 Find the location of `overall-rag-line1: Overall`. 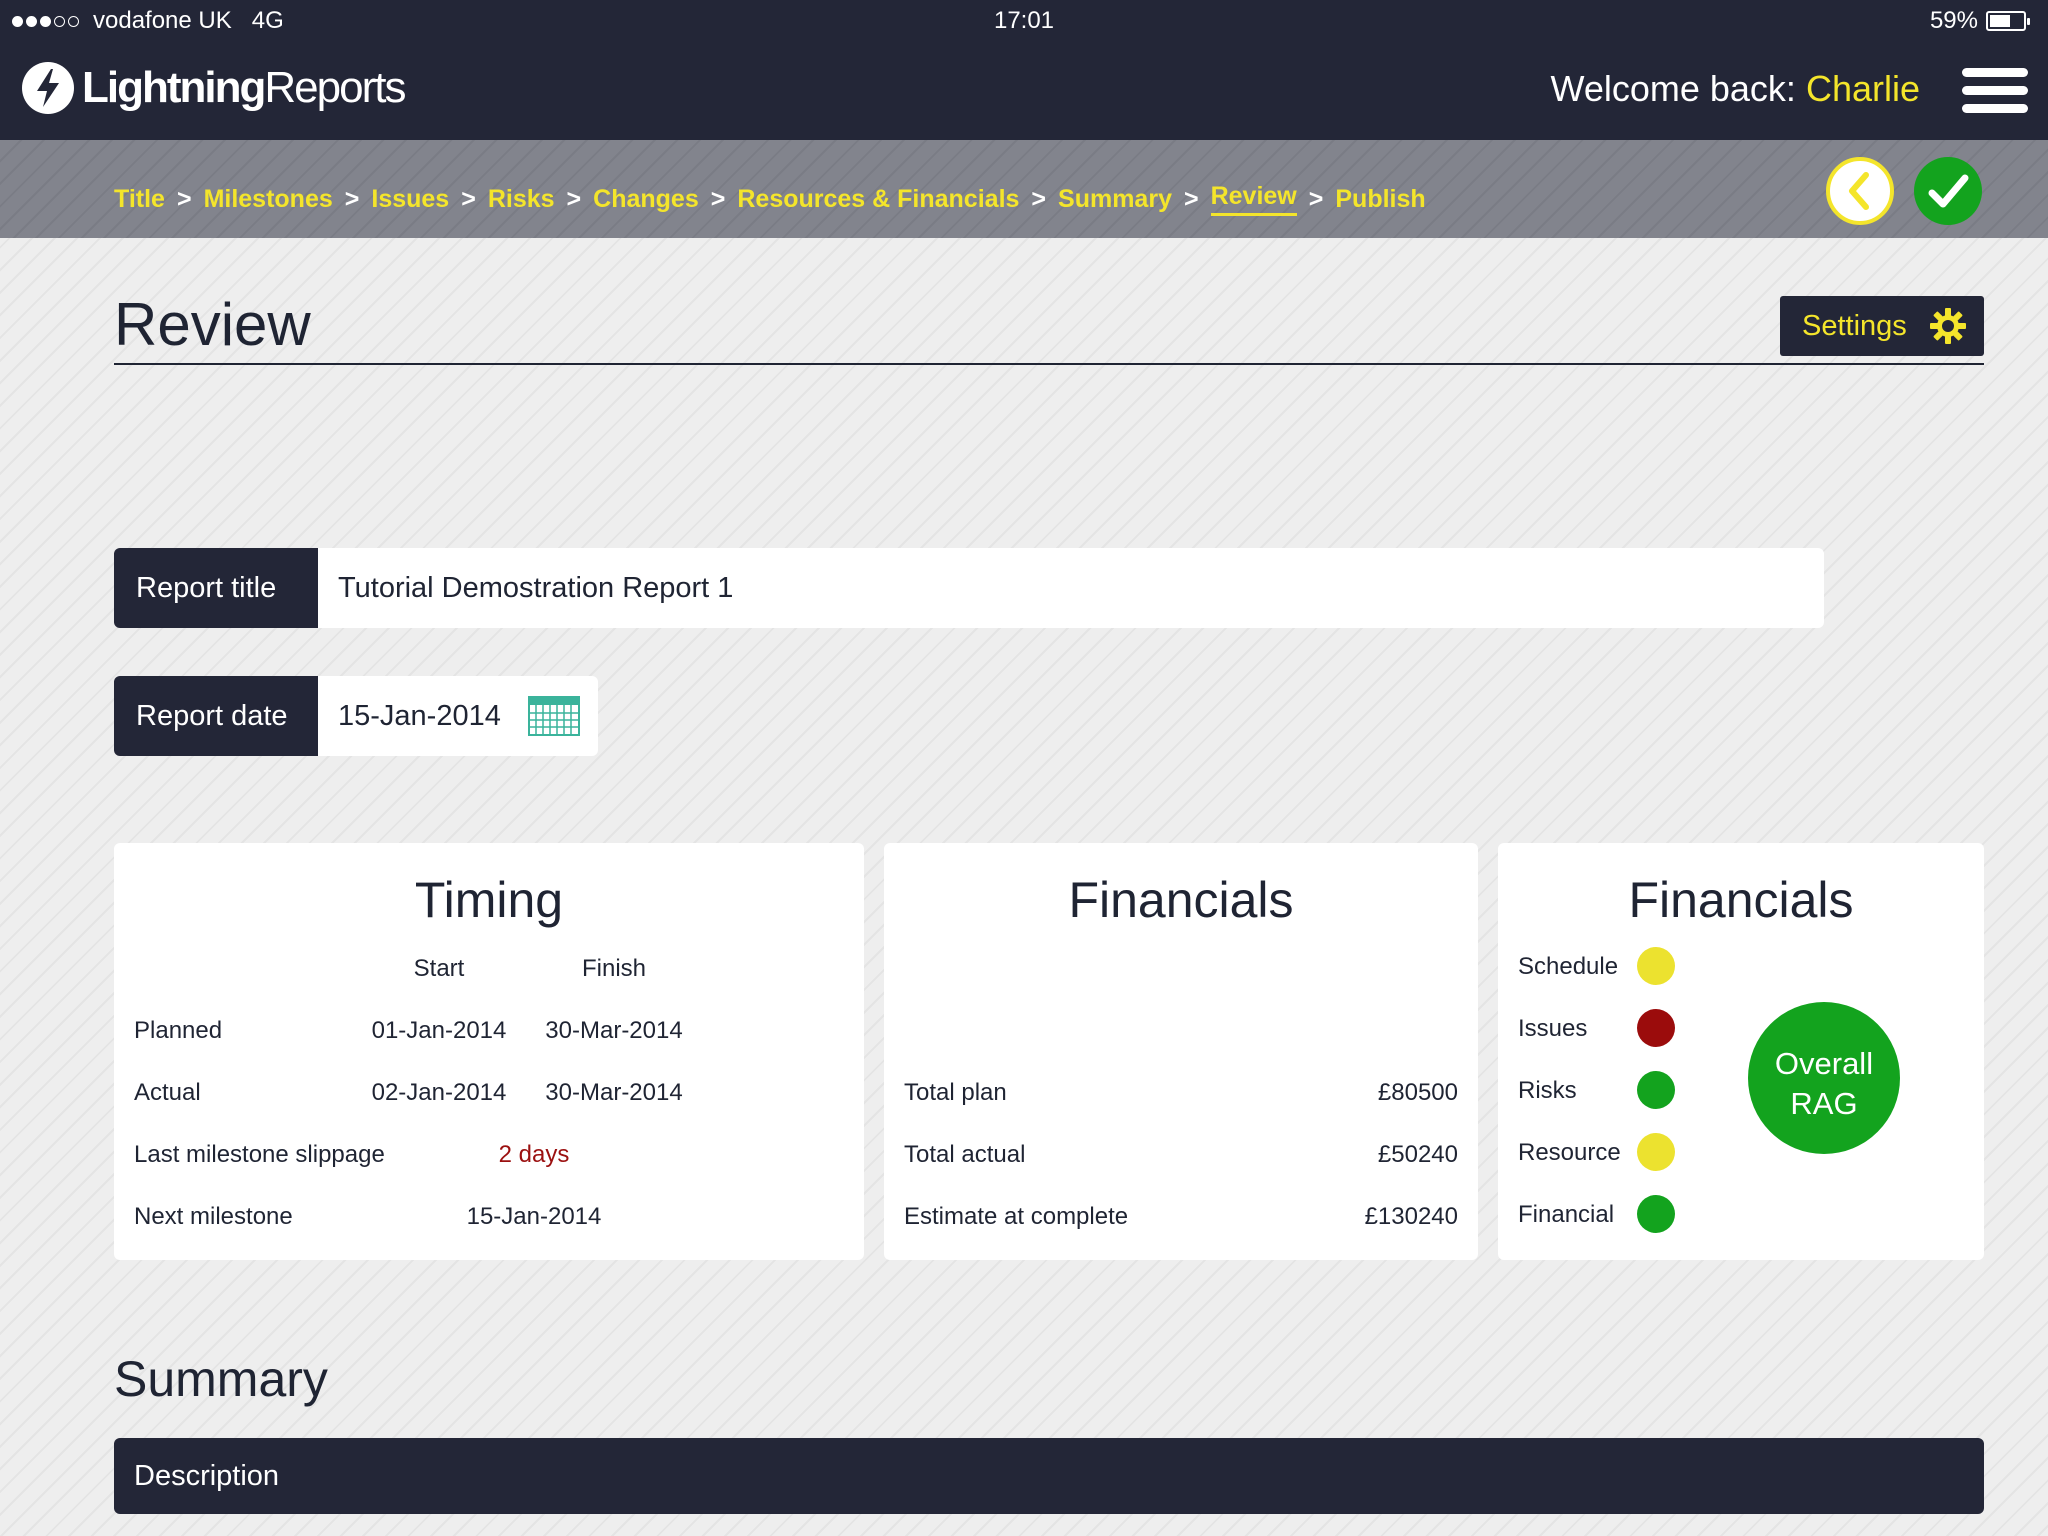

overall-rag-line1: Overall is located at coordinates (1824, 1063).